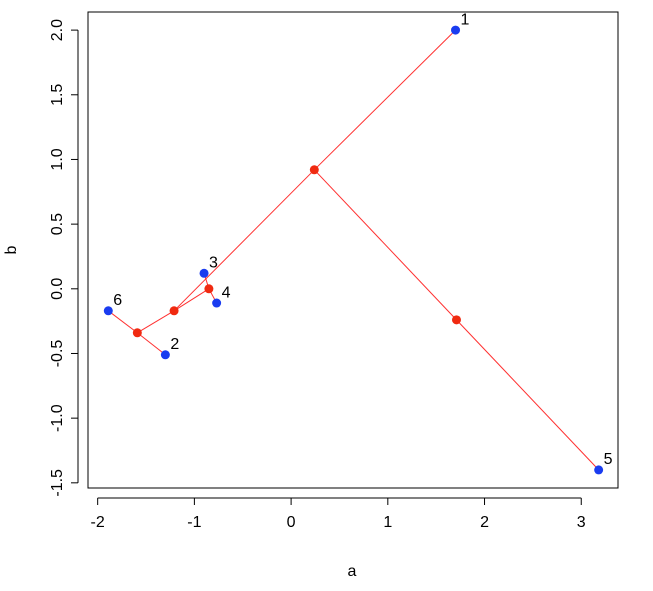 Image resolution: width=653 pixels, height=591 pixels. What do you see at coordinates (98, 522) in the screenshot?
I see `x-tick-label: -2` at bounding box center [98, 522].